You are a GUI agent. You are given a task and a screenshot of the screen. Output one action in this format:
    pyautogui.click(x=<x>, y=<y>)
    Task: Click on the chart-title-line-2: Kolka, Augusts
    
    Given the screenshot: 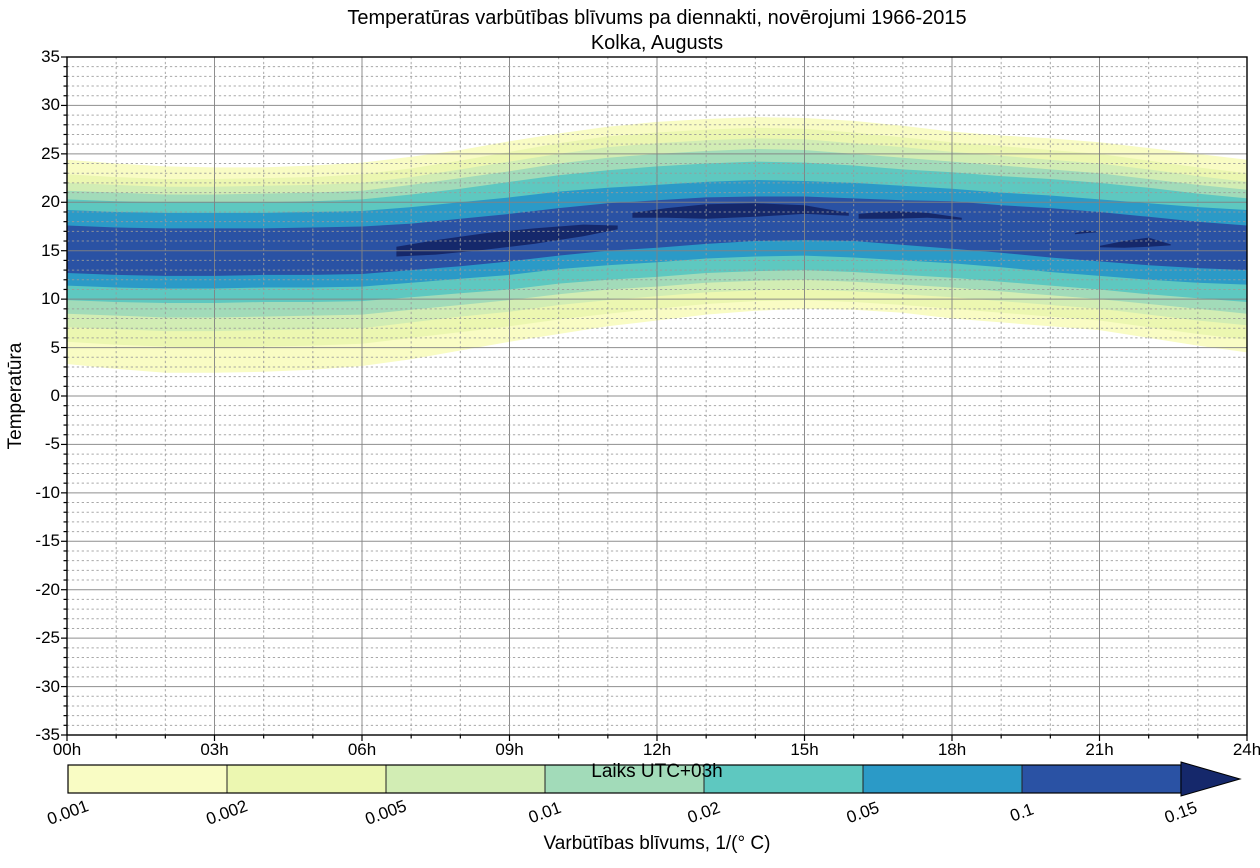 What is the action you would take?
    pyautogui.click(x=657, y=43)
    